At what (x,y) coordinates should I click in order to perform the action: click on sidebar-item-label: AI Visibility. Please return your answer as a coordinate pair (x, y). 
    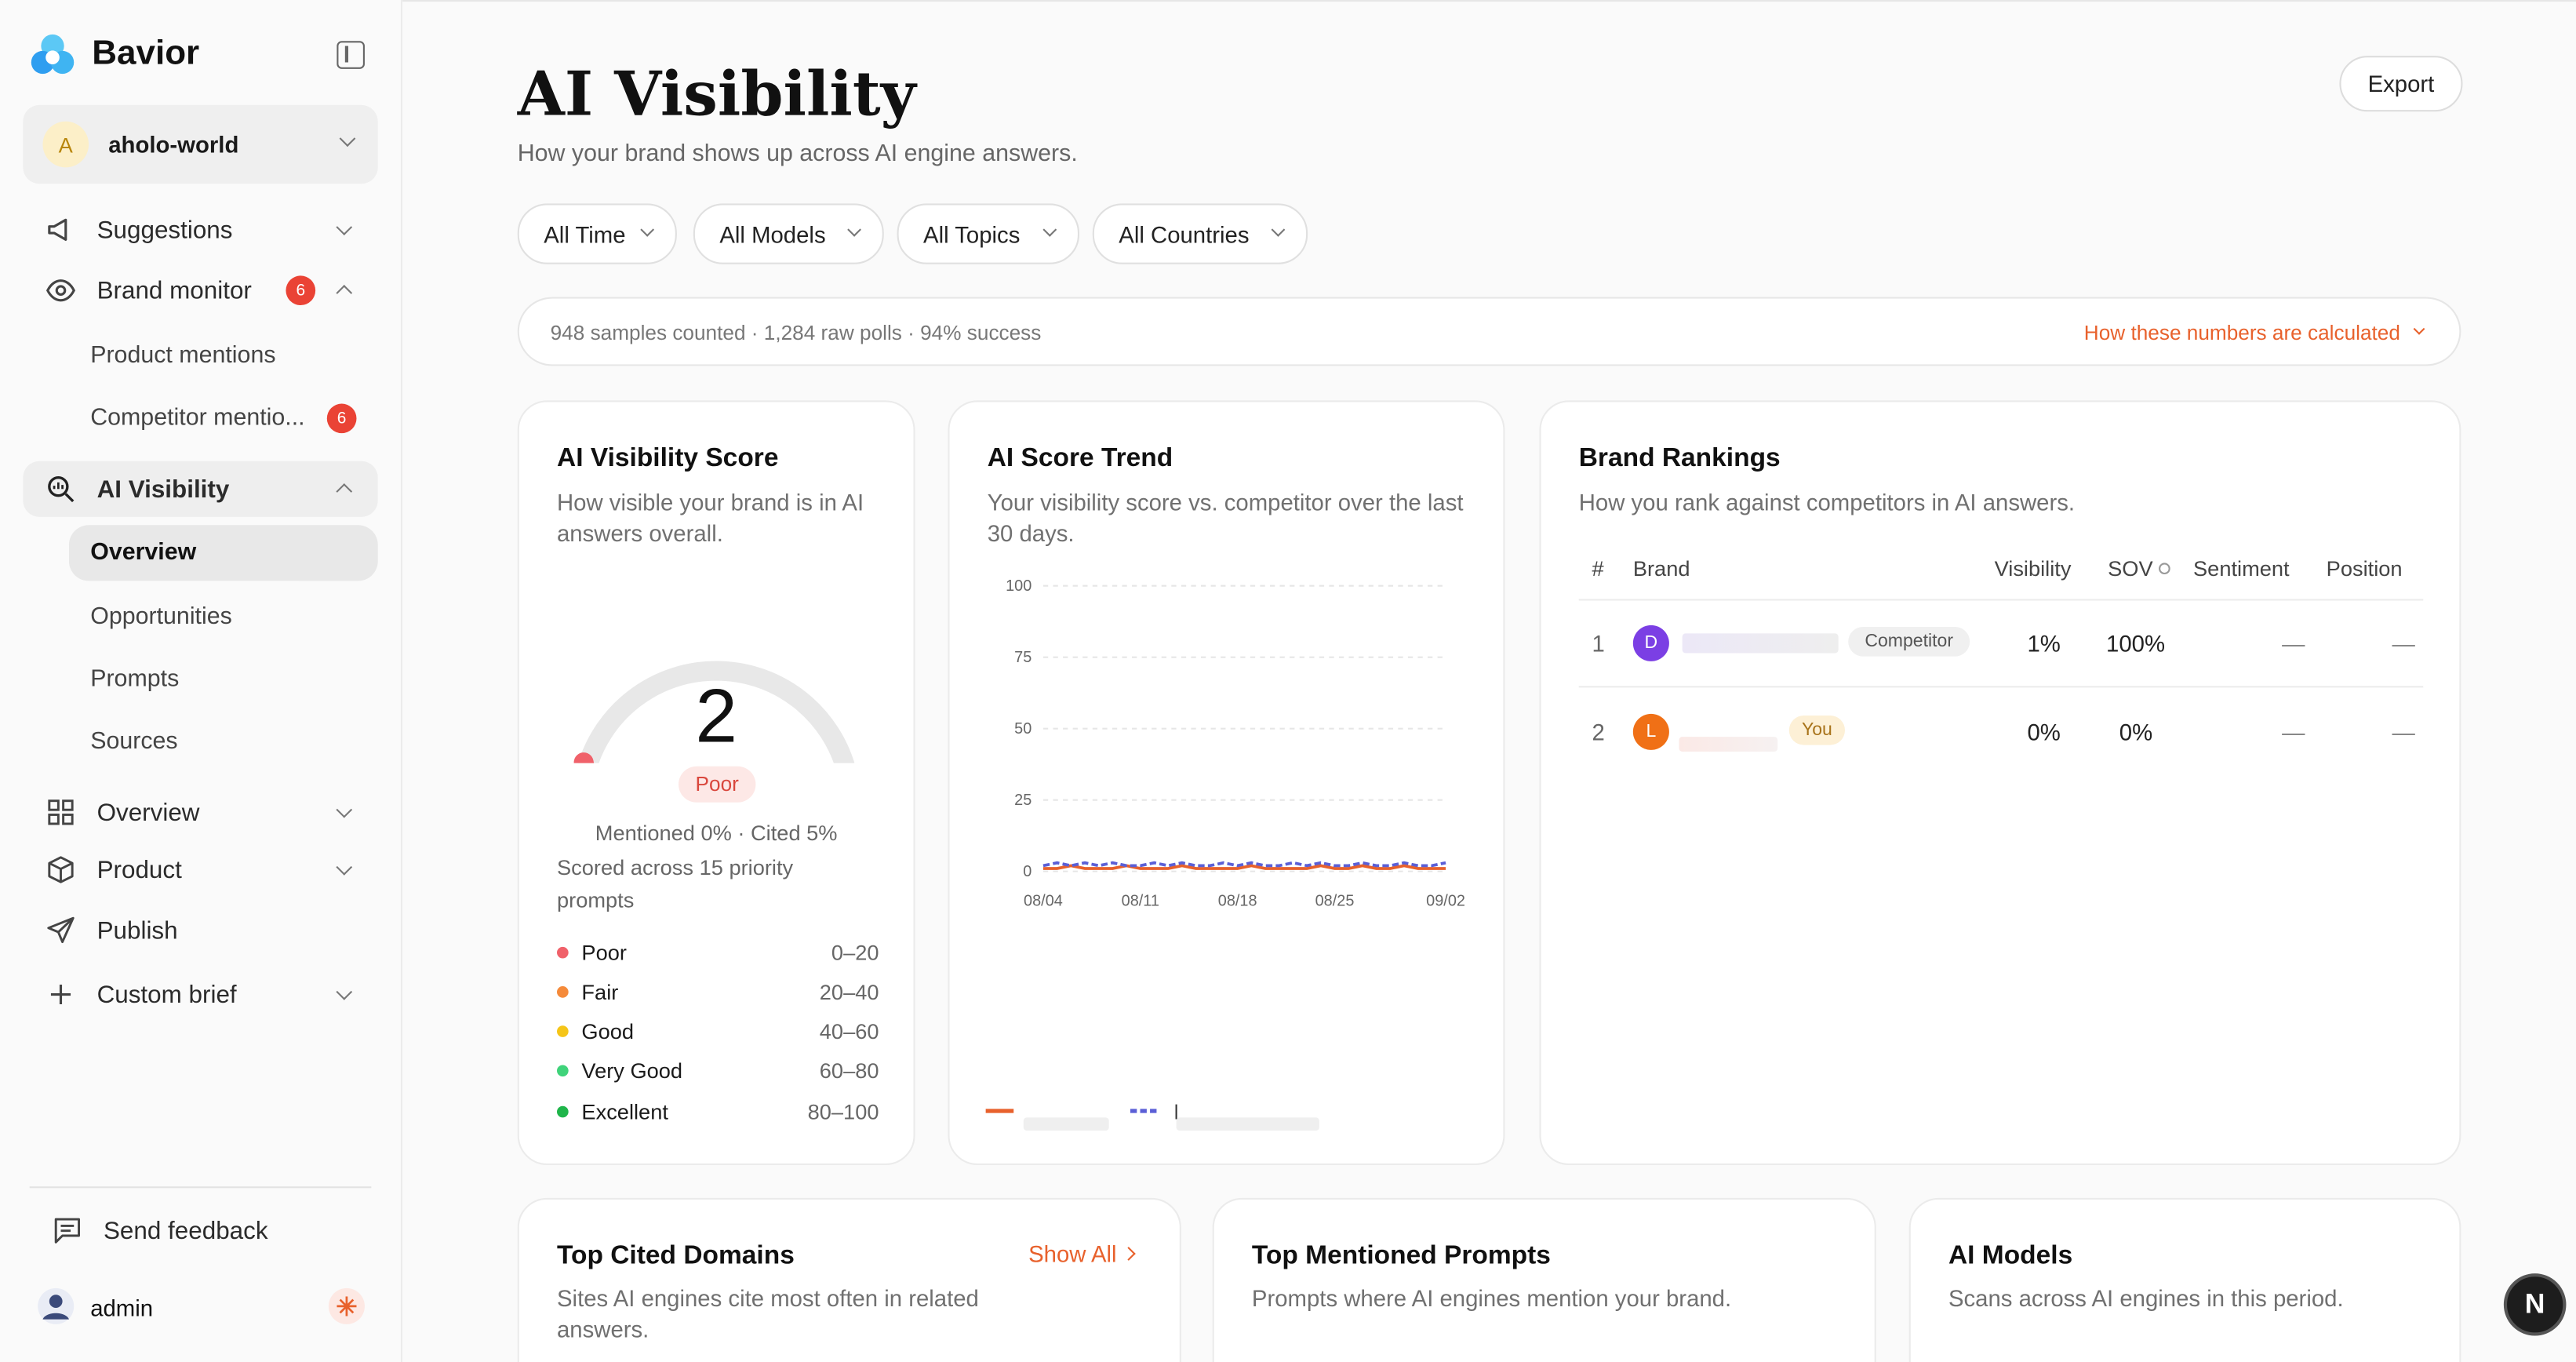
    Looking at the image, I should click on (163, 489).